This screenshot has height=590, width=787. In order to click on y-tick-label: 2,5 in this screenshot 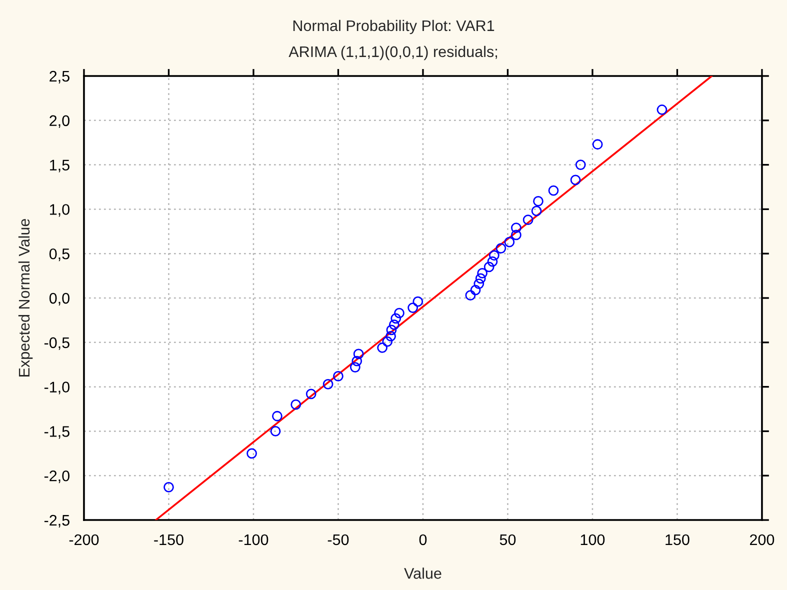, I will do `click(60, 77)`.